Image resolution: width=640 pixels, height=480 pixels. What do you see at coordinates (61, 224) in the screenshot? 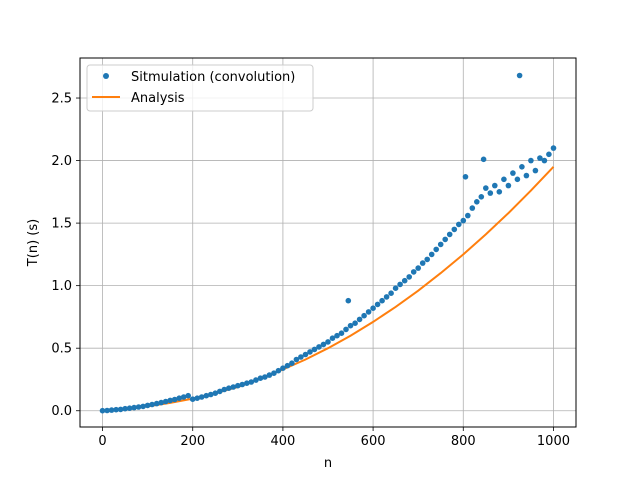
I see `y-tick-label: 1.5` at bounding box center [61, 224].